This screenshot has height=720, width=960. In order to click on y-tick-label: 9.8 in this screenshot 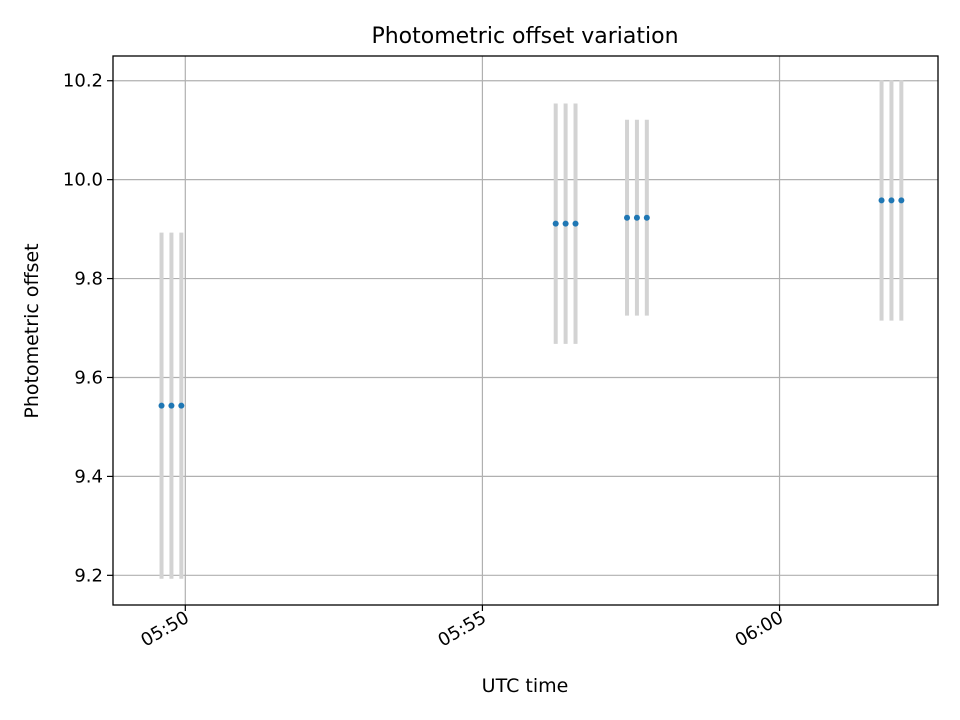, I will do `click(88, 279)`.